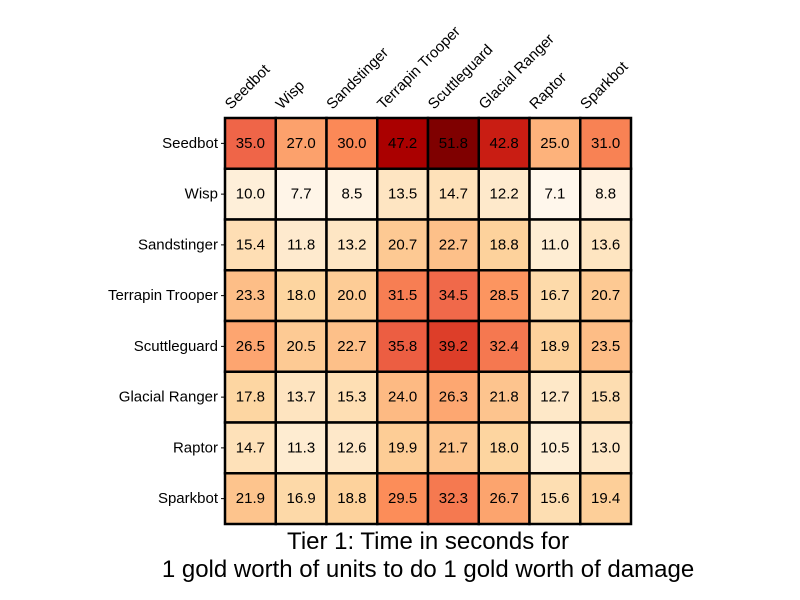 The width and height of the screenshot is (800, 600). What do you see at coordinates (248, 87) in the screenshot?
I see `x-tick-label: Seedbot` at bounding box center [248, 87].